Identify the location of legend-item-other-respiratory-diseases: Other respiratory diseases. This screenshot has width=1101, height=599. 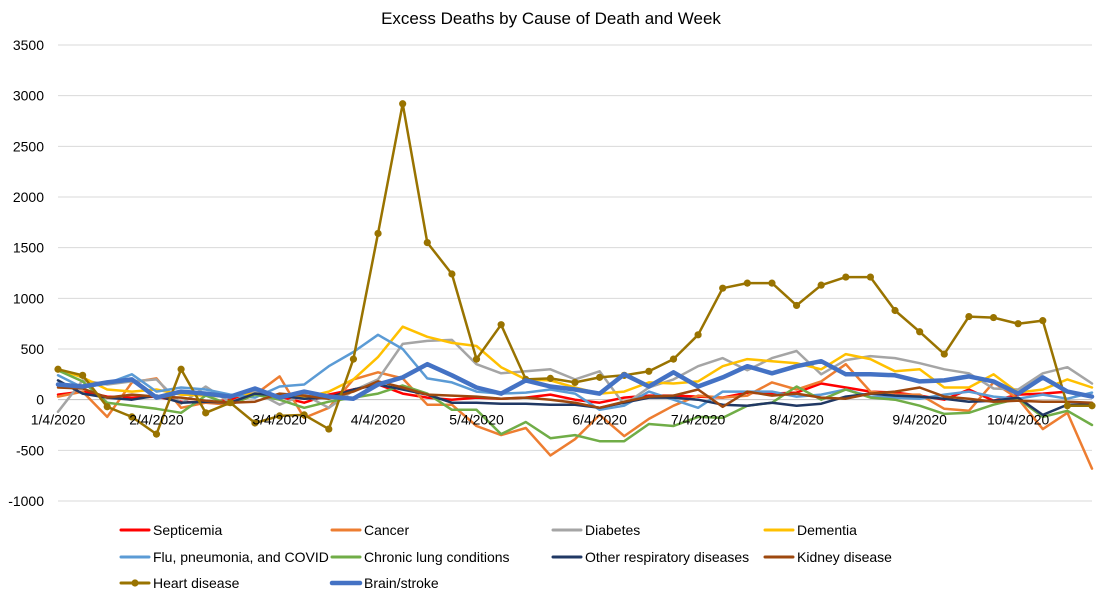
(650, 557).